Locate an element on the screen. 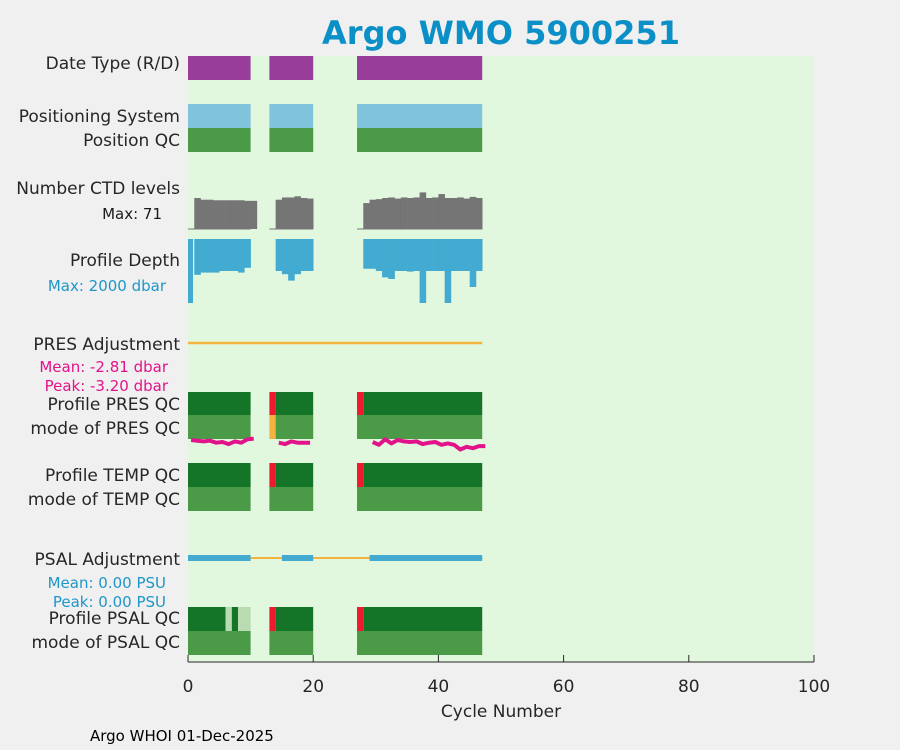 Image resolution: width=900 pixels, height=750 pixels. label-profile-pres-qc: Profile PRES QC is located at coordinates (113, 405).